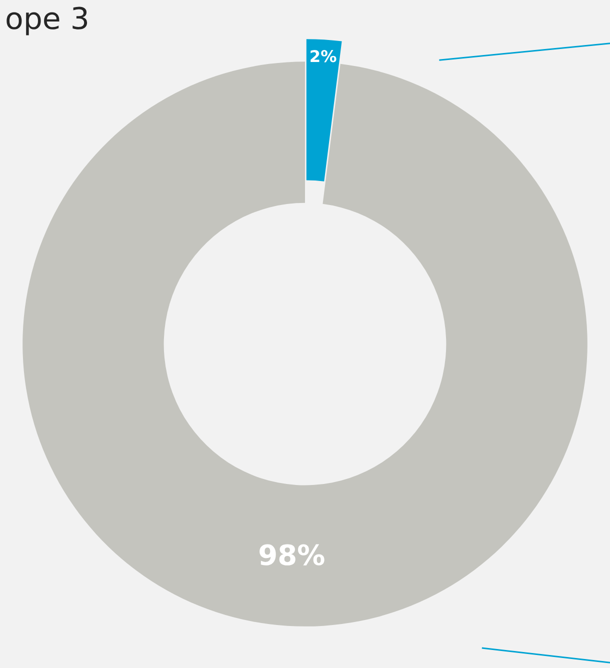 The height and width of the screenshot is (668, 610). What do you see at coordinates (292, 555) in the screenshot?
I see `data-label: 98%` at bounding box center [292, 555].